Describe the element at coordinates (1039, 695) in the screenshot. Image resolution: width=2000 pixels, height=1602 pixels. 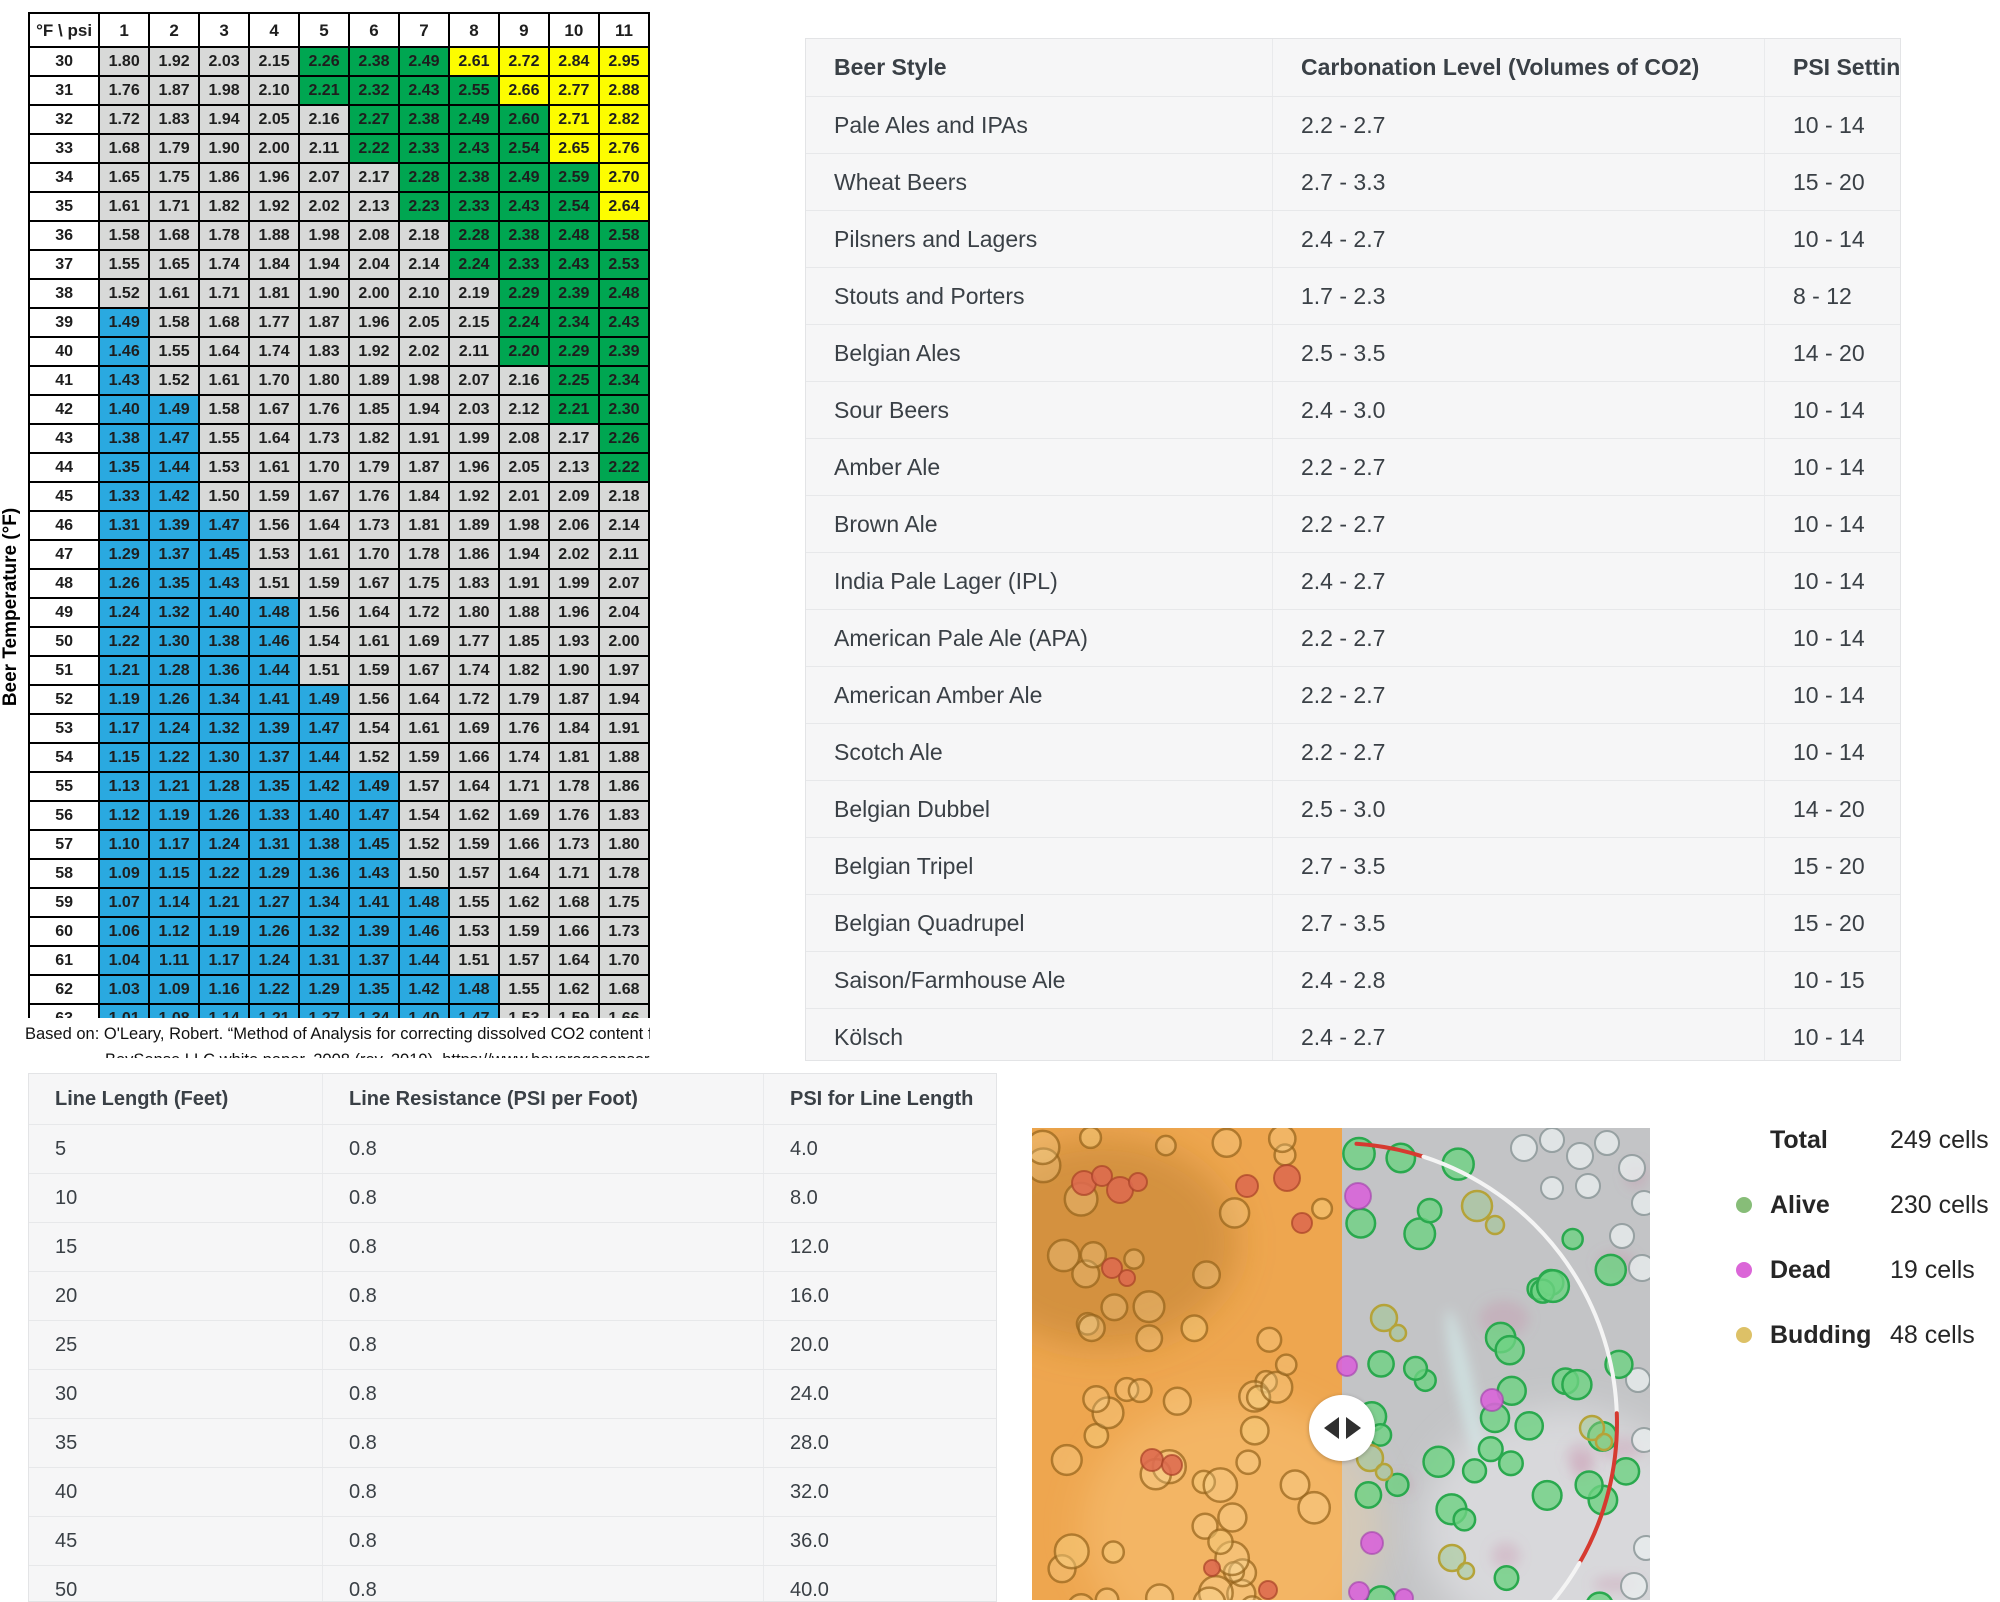
I see `beer-table-cell: American Amber Ale` at that location.